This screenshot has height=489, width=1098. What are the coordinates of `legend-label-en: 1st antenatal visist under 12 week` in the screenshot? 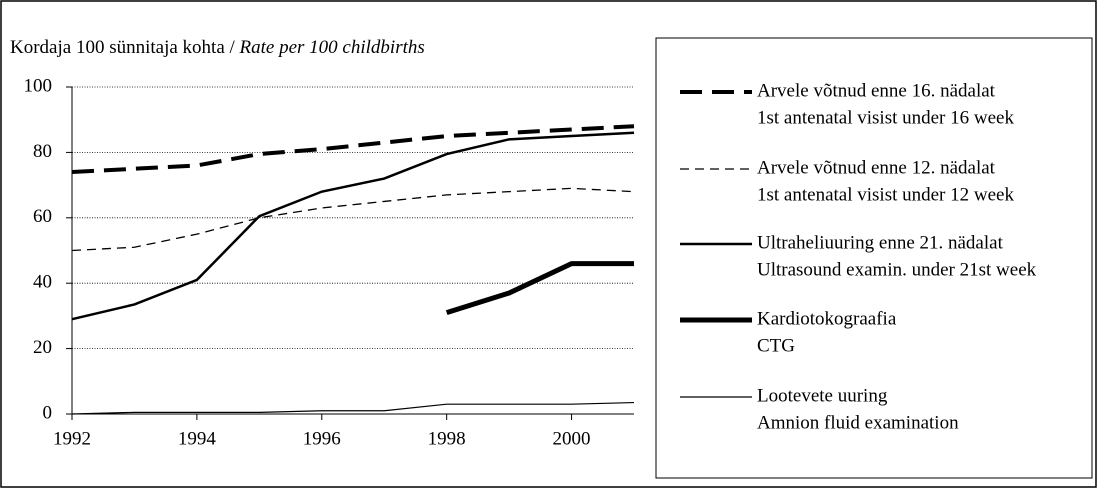 It's located at (885, 194).